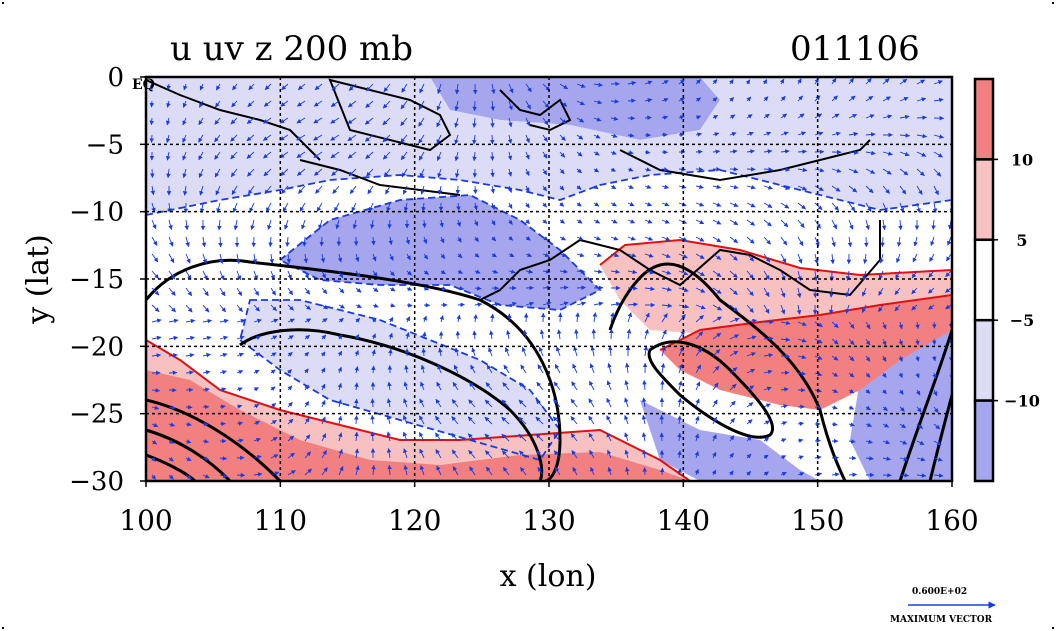 This screenshot has height=631, width=1056. I want to click on y-axis: 0 −5 −10 −15 −20 −25 −30, so click(107, 280).